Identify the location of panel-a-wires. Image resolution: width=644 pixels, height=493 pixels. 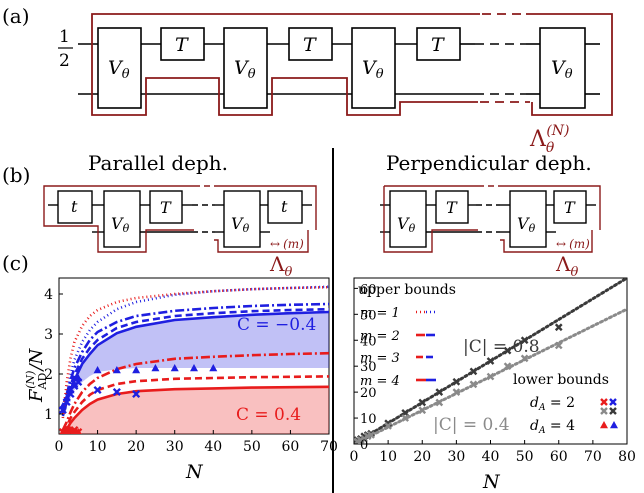
(339, 69).